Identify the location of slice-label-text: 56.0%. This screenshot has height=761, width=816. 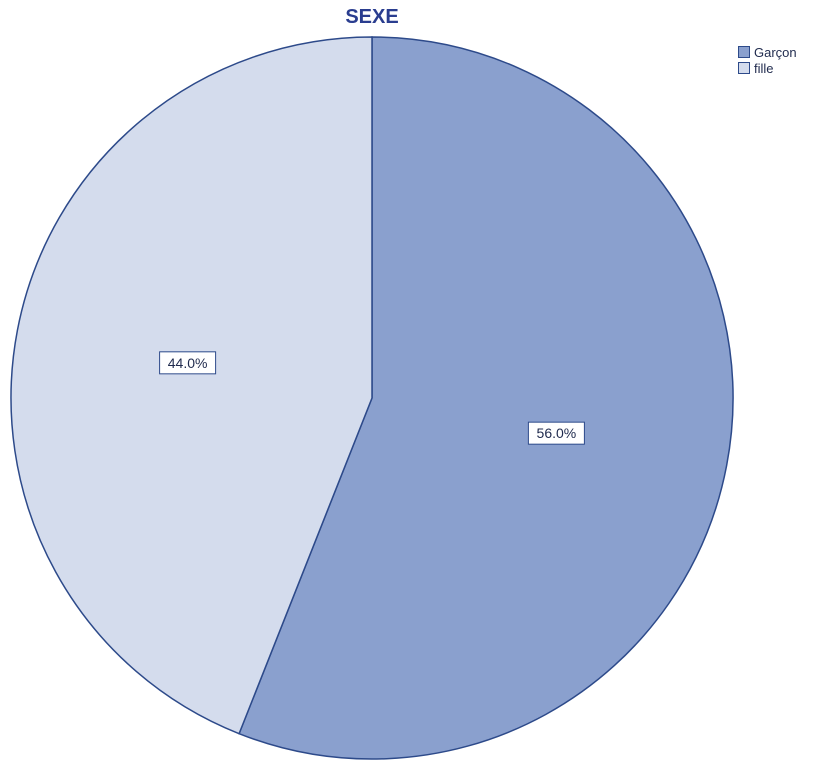
(557, 433).